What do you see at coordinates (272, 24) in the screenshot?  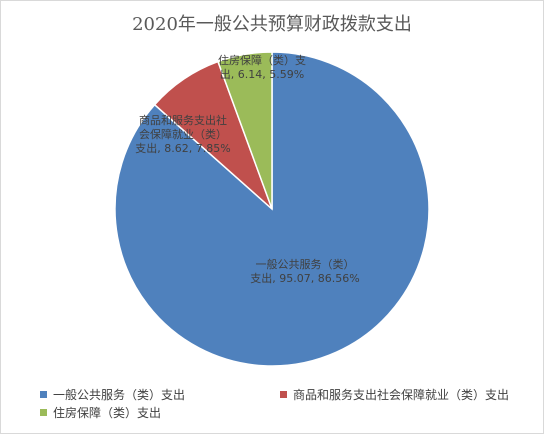 I see `chart-title: 2020年一般公共预算财政拨款支出` at bounding box center [272, 24].